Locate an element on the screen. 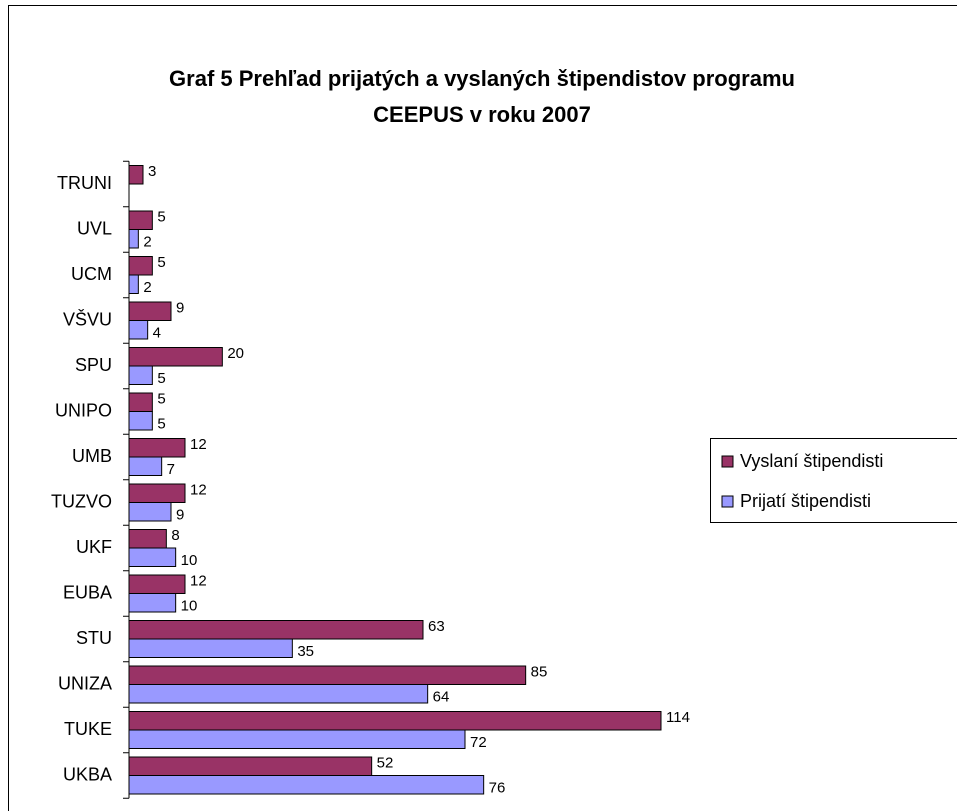 The width and height of the screenshot is (957, 811). legend-label: Prijatí štipendisti is located at coordinates (805, 501).